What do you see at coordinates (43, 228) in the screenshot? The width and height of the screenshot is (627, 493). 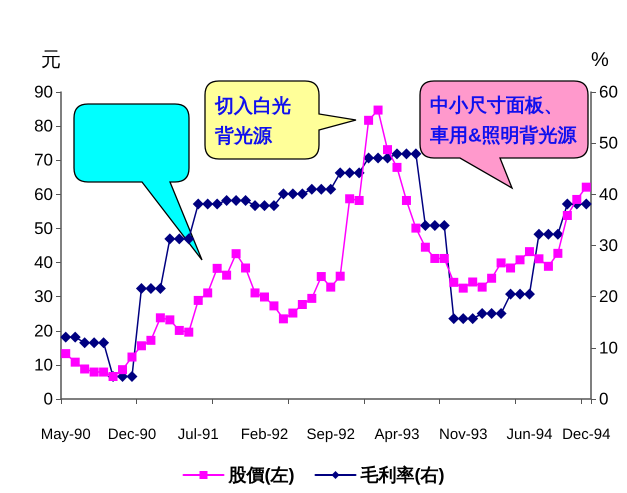 I see `y-tick-label: 50` at bounding box center [43, 228].